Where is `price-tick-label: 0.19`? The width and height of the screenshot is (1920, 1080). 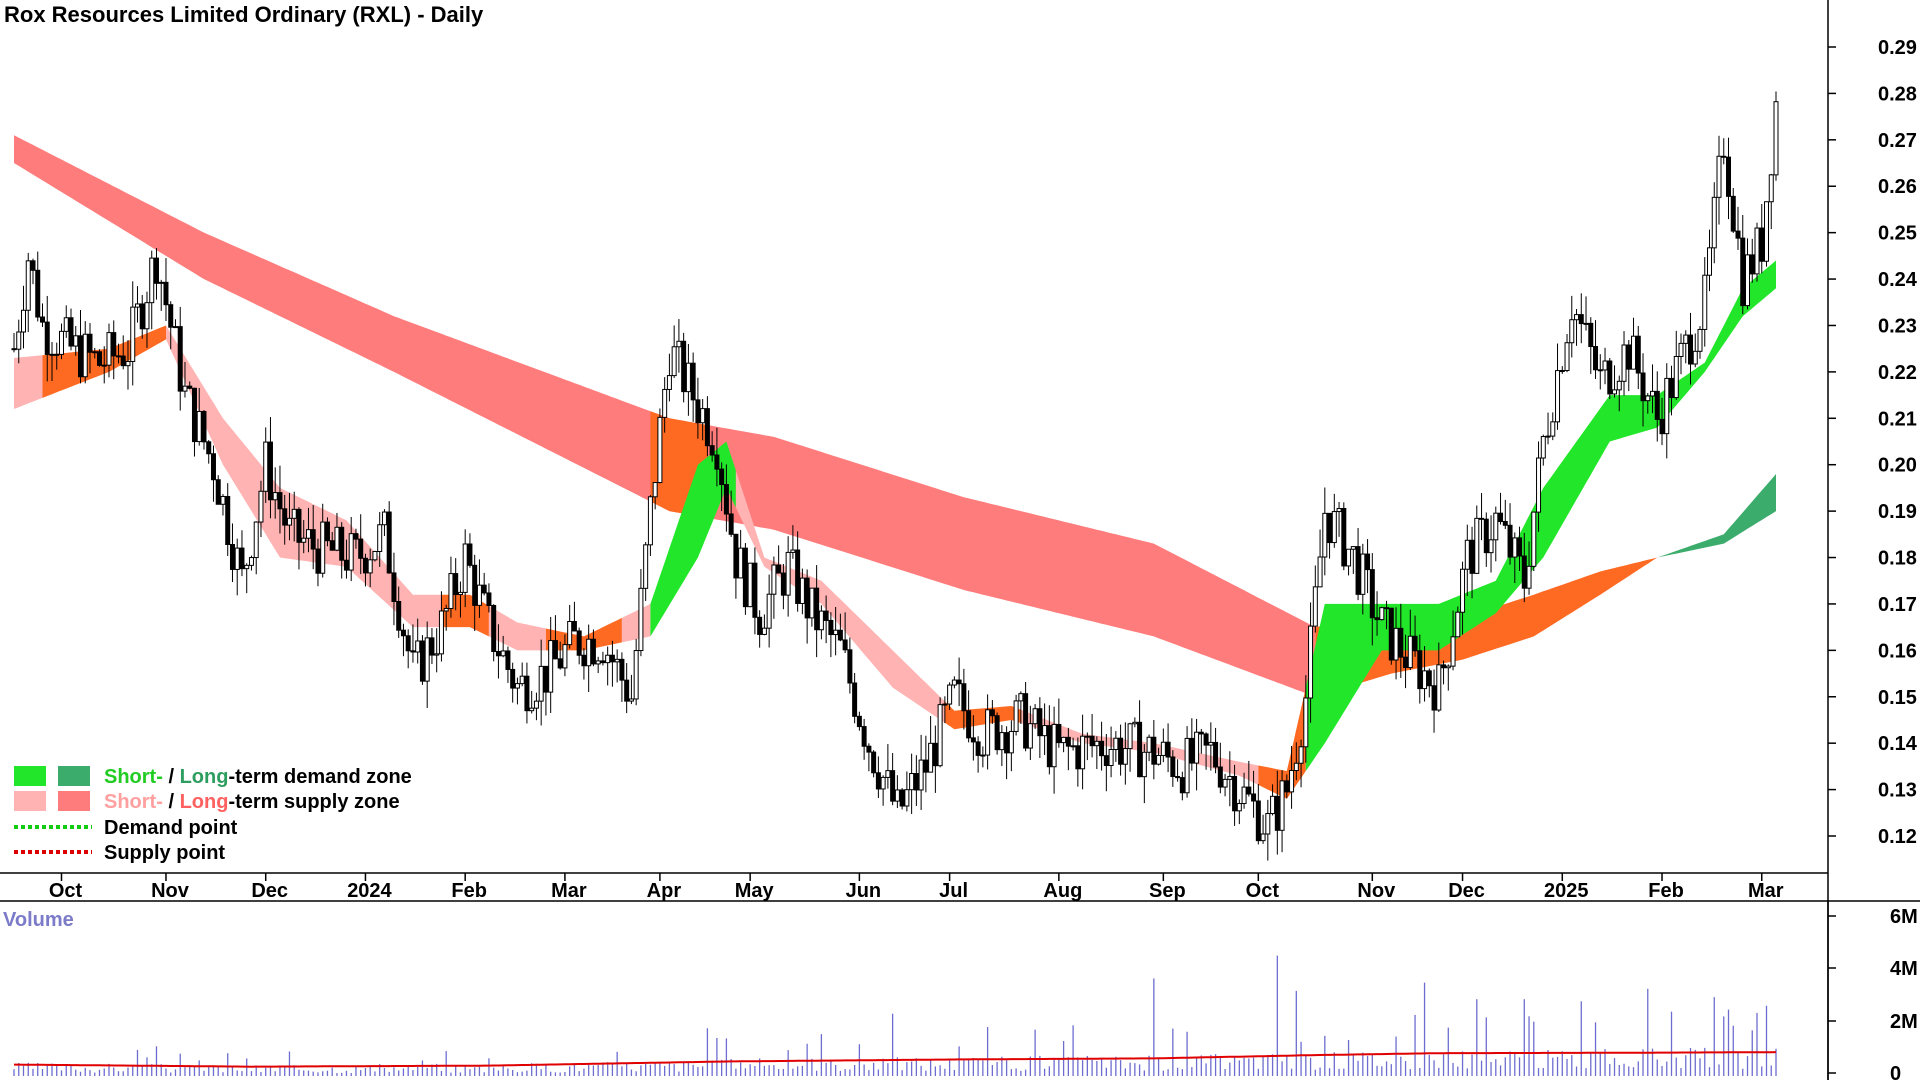 price-tick-label: 0.19 is located at coordinates (1897, 512).